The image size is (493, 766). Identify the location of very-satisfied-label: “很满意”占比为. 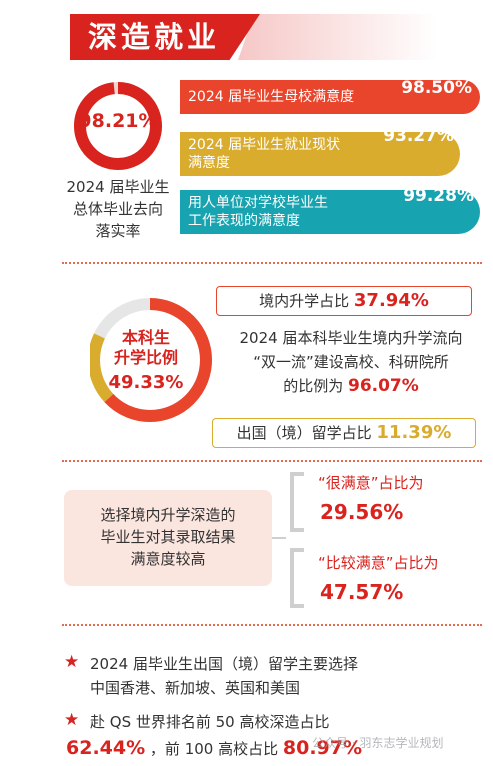
(371, 483).